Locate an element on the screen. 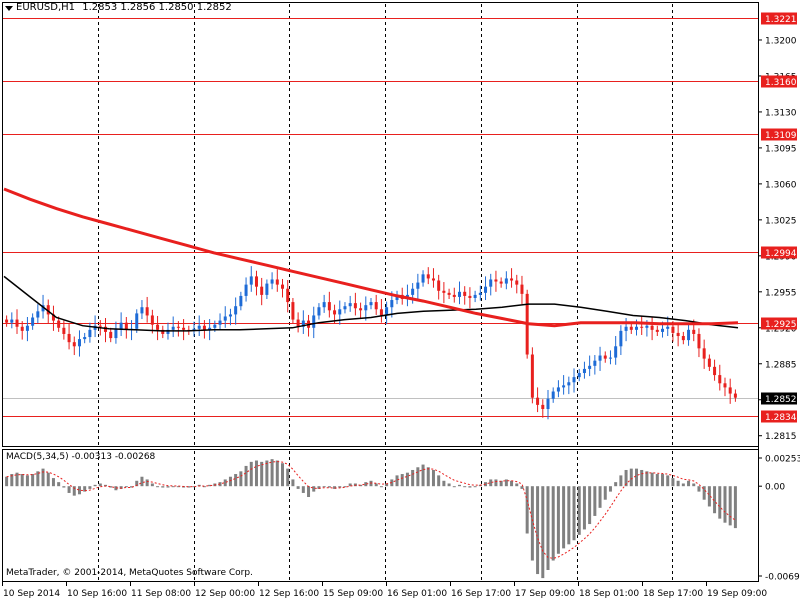  time-label-2: 11 Sep 08:00 is located at coordinates (161, 594).